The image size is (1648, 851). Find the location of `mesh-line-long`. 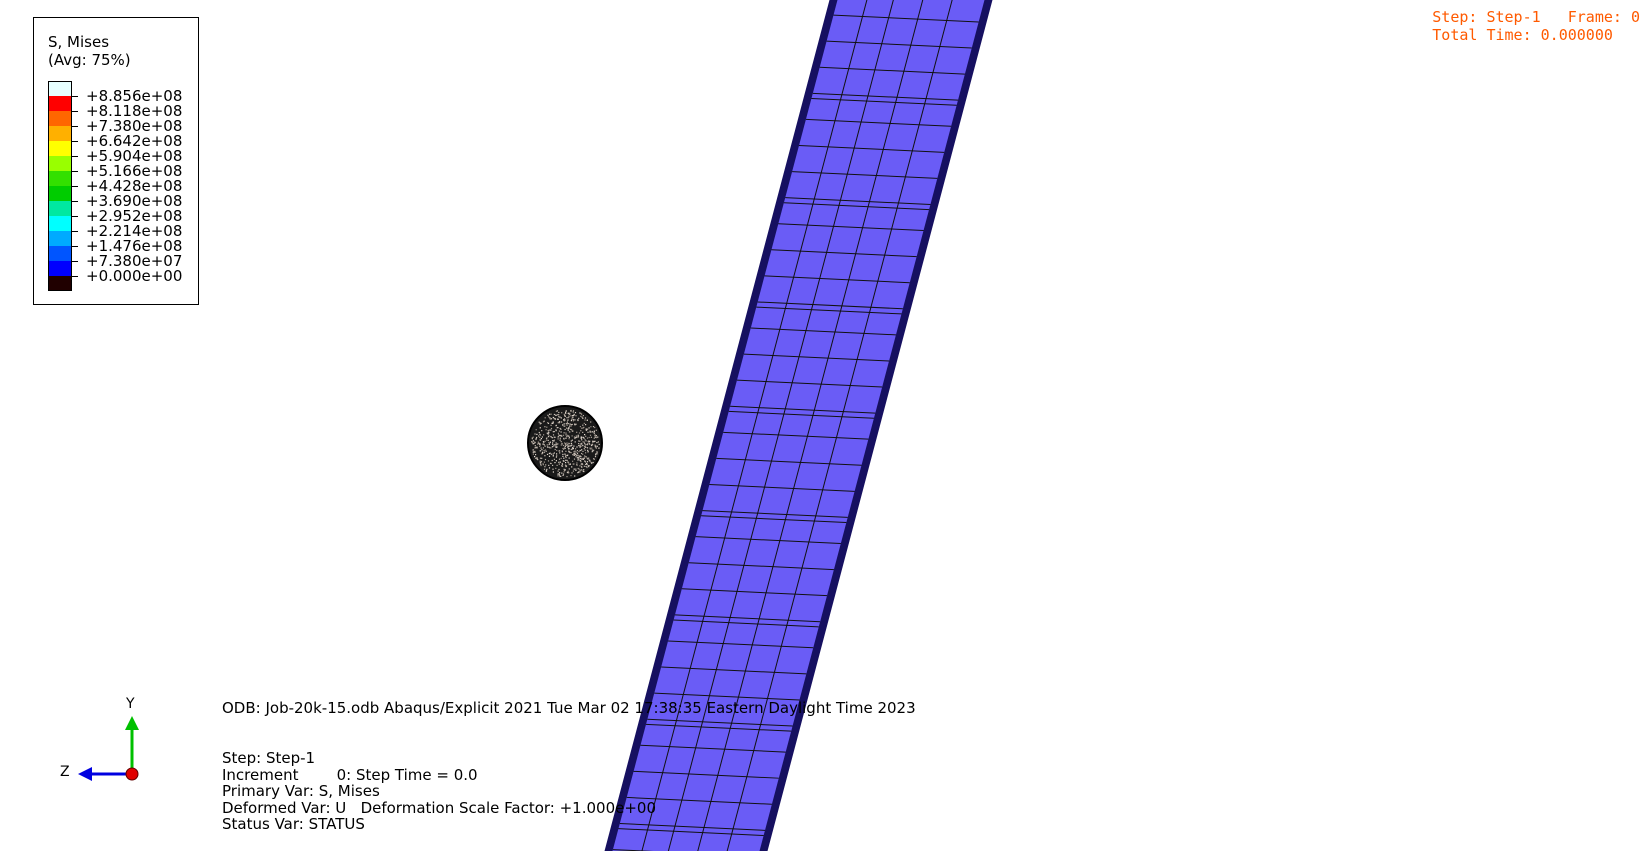

mesh-line-long is located at coordinates (839, 425).